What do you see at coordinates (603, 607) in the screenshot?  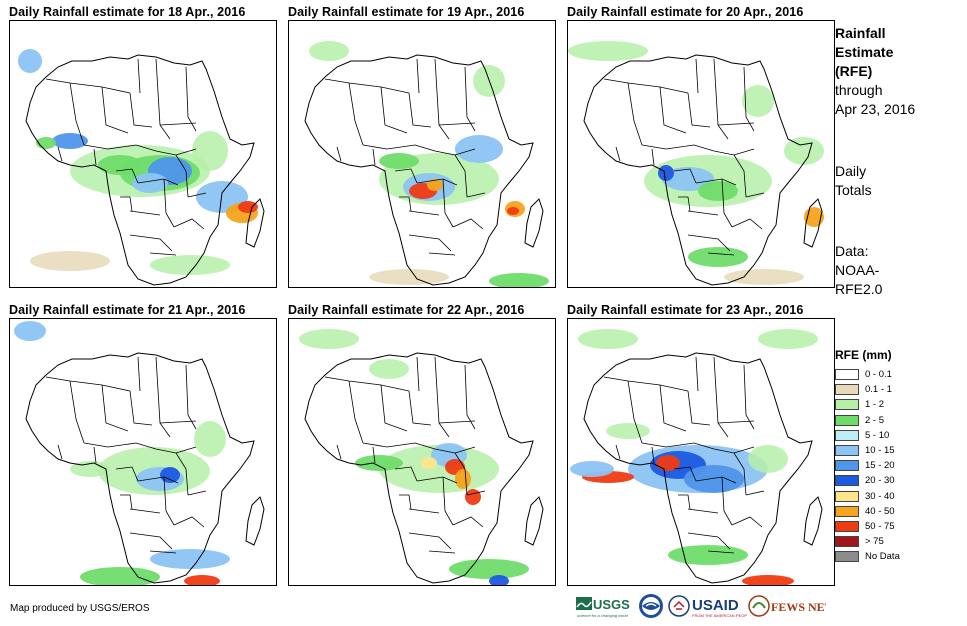 I see `usgs-logo: USGS science for a changing world` at bounding box center [603, 607].